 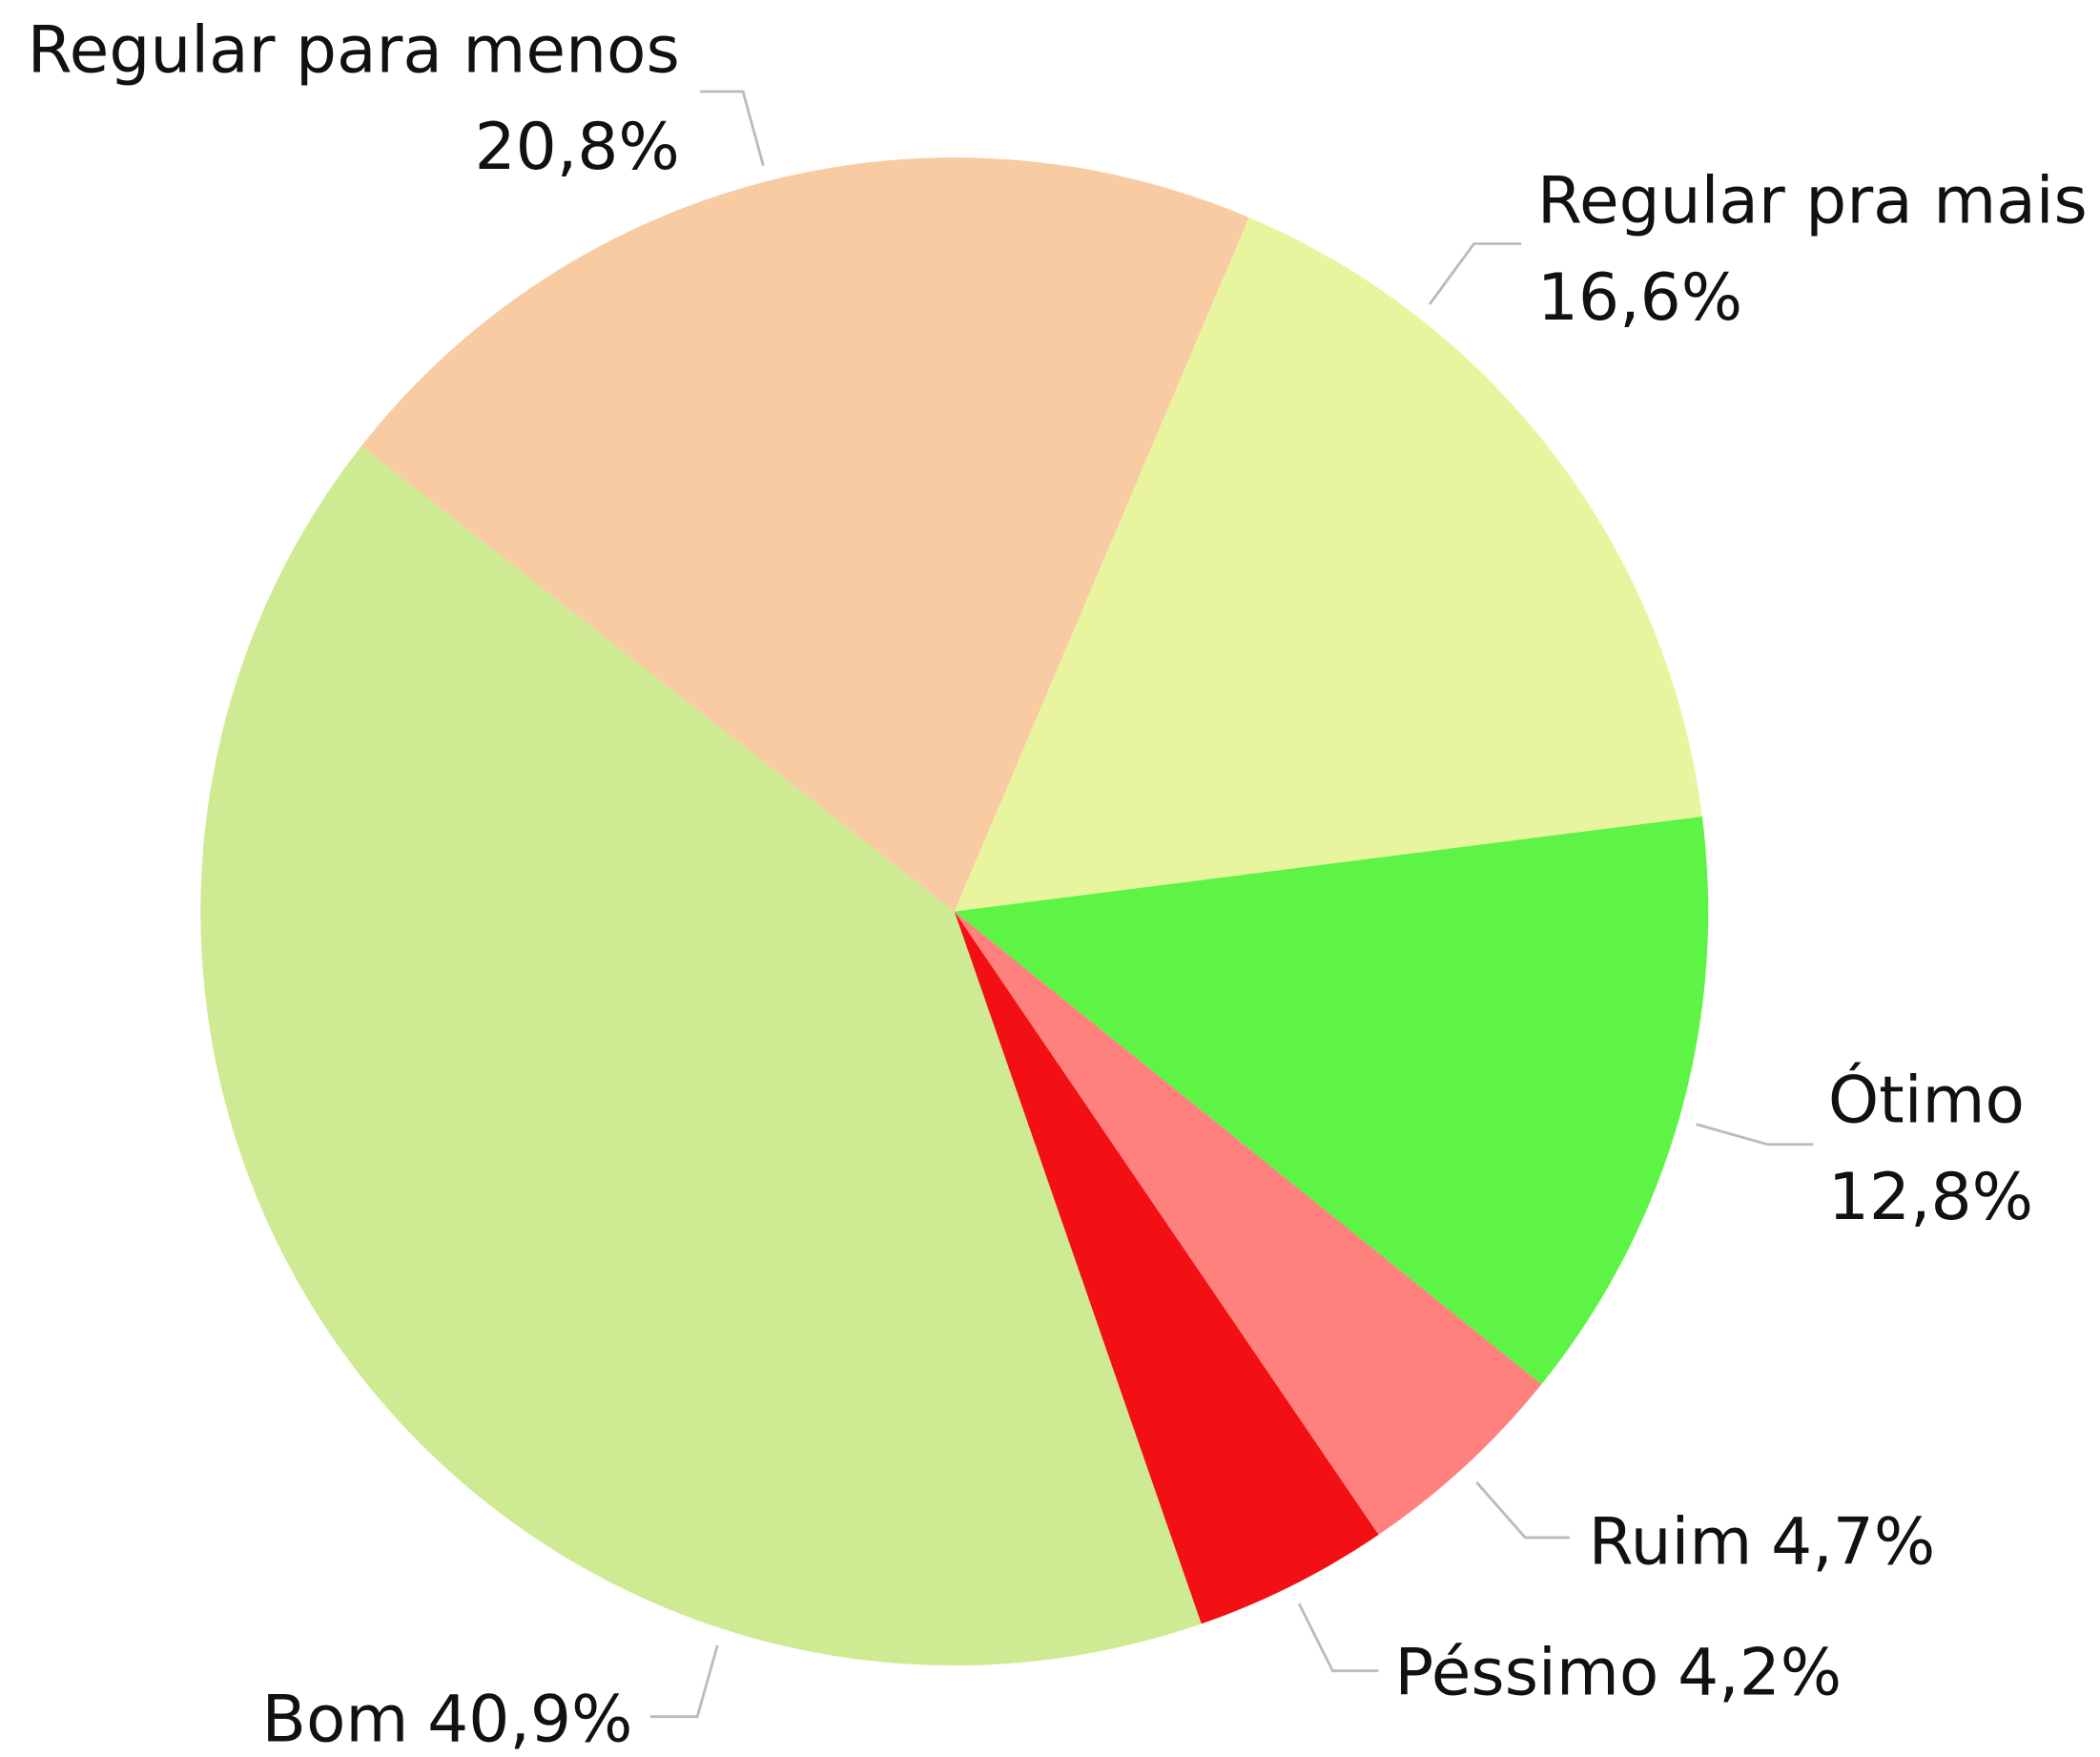 I want to click on label-value: 16,6%, so click(x=1639, y=297).